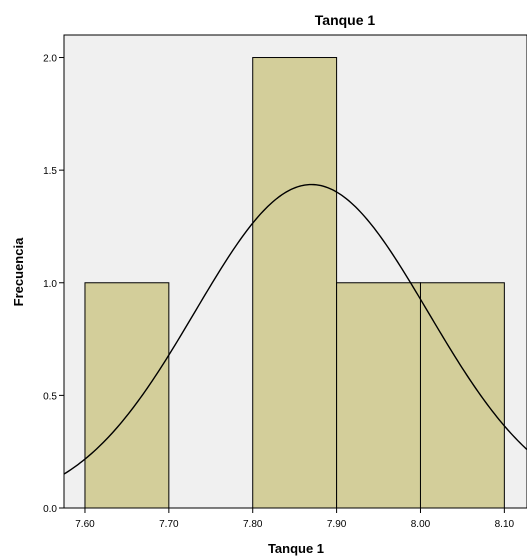  Describe the element at coordinates (421, 524) in the screenshot. I see `x-tick-label-4: 8.00` at that location.